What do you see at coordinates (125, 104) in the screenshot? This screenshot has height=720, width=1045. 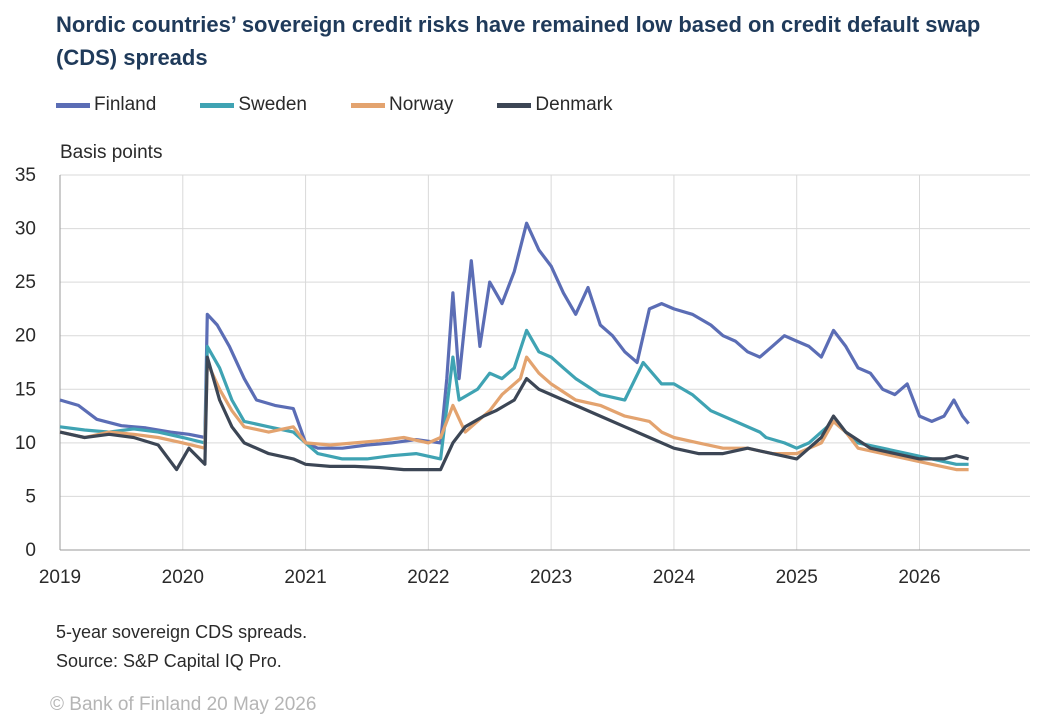 I see `legend-label-finland: Finland` at bounding box center [125, 104].